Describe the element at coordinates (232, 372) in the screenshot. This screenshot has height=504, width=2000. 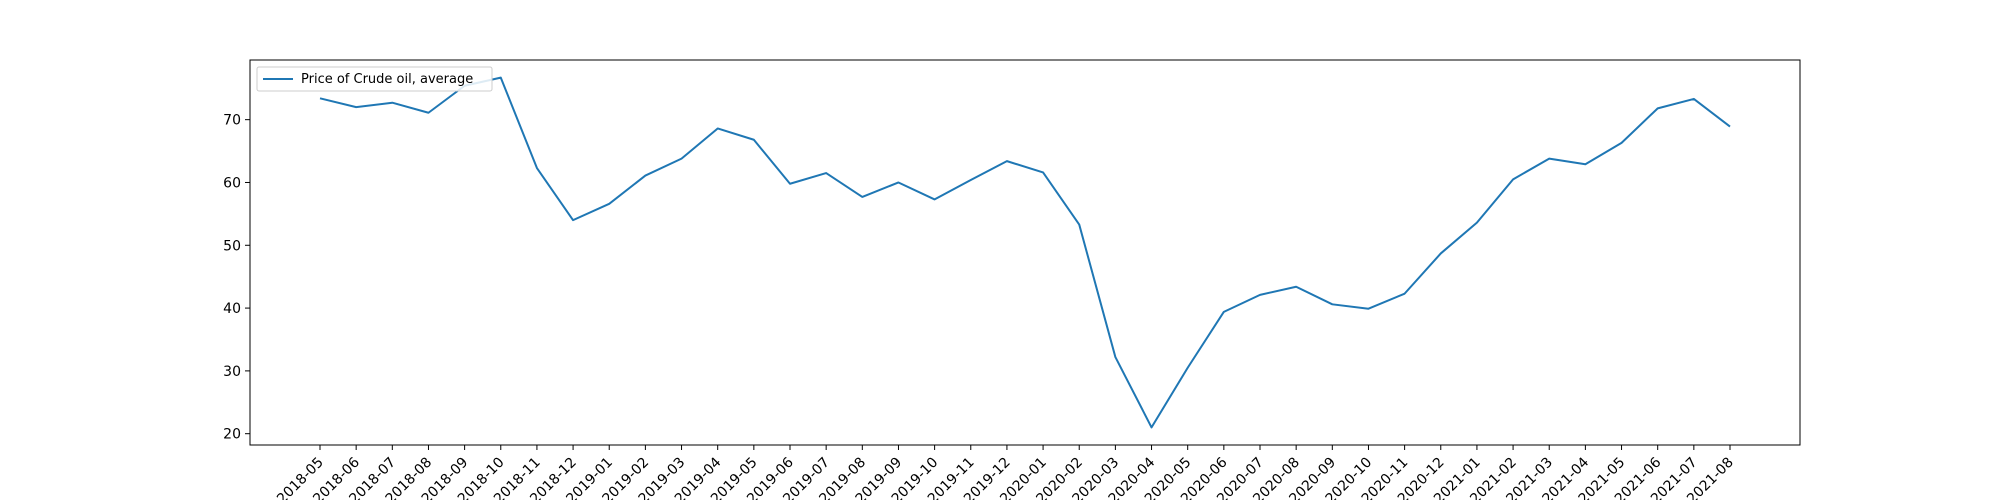
I see `y-tick-label: 30` at that location.